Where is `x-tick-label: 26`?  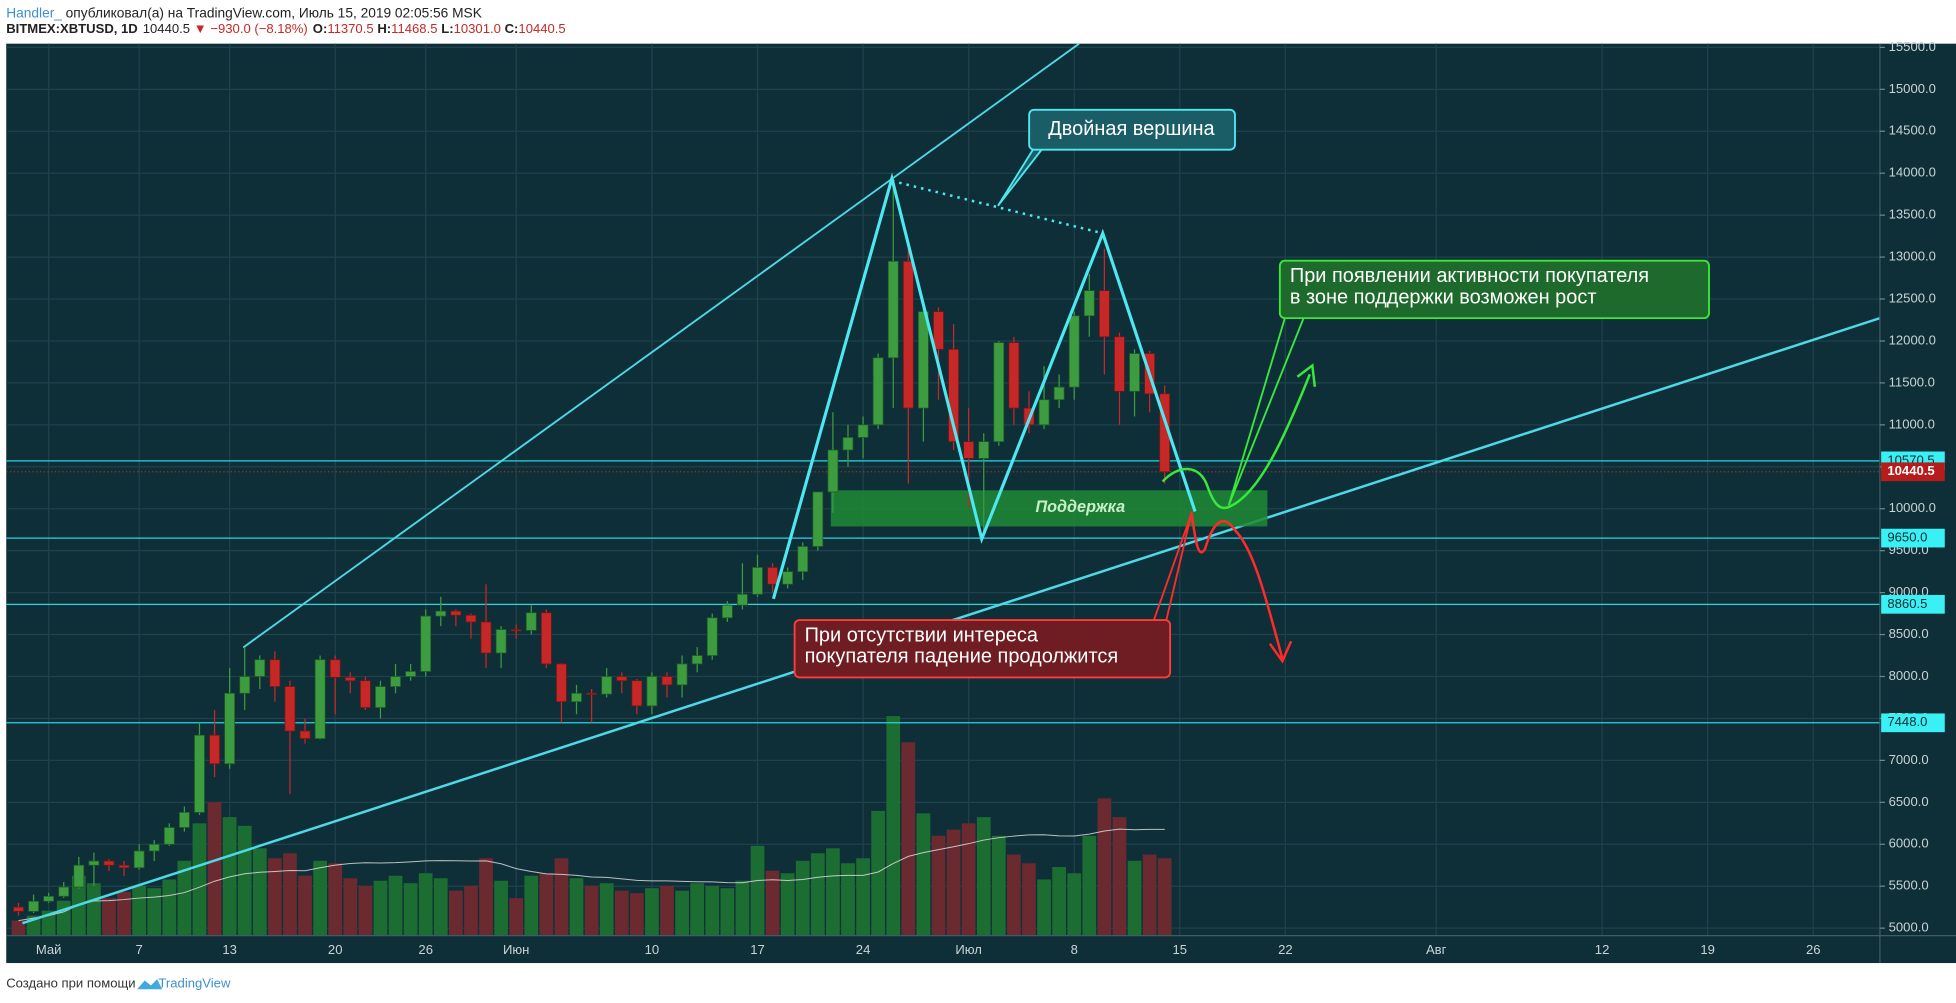 x-tick-label: 26 is located at coordinates (425, 949).